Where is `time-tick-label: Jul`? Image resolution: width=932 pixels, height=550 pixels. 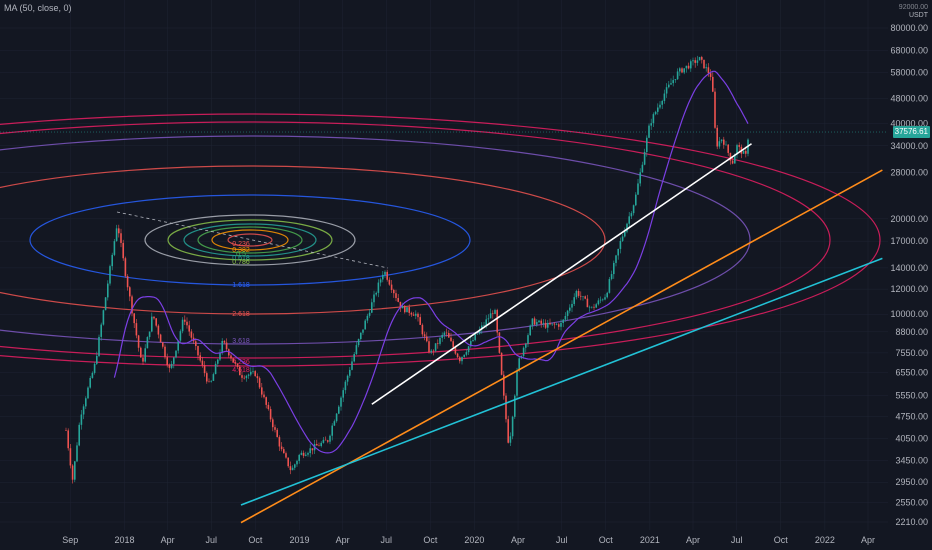
time-tick-label: Jul is located at coordinates (211, 540).